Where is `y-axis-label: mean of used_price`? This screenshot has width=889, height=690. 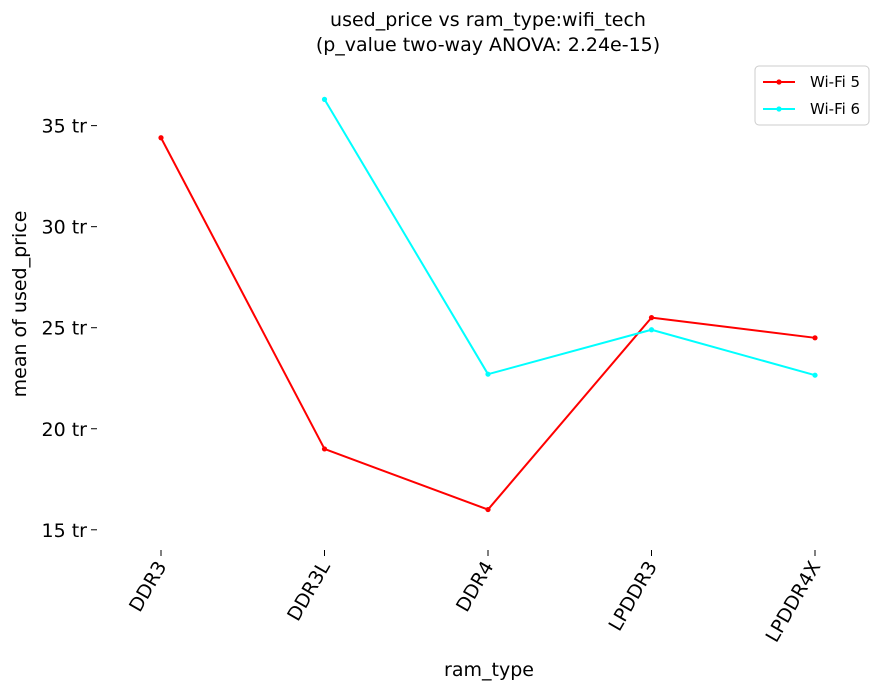 y-axis-label: mean of used_price is located at coordinates (20, 304).